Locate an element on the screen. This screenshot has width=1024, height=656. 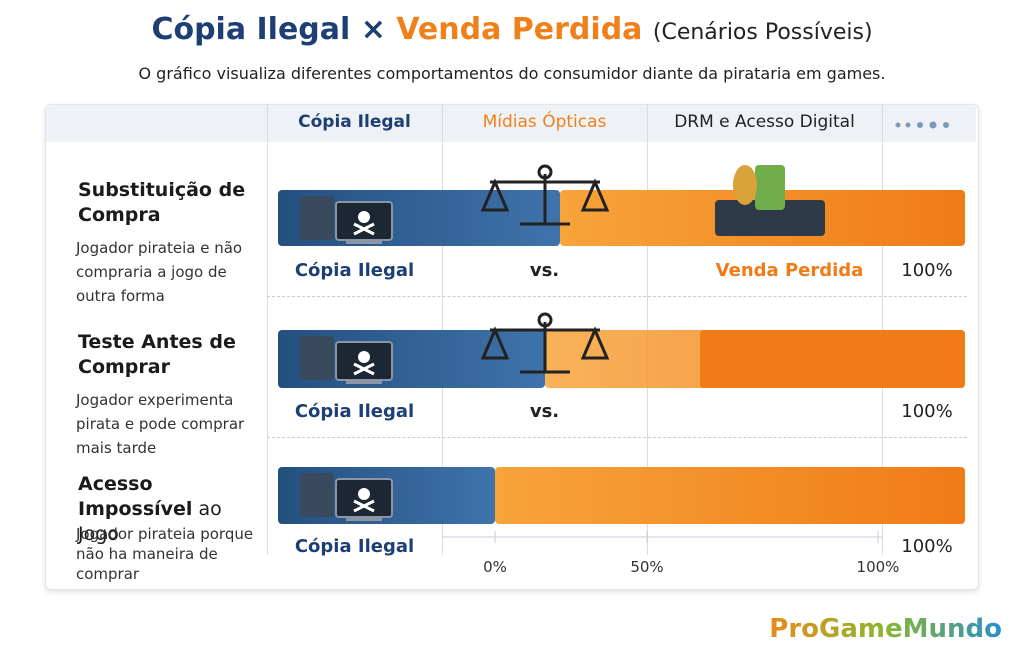
console is located at coordinates (770, 218).